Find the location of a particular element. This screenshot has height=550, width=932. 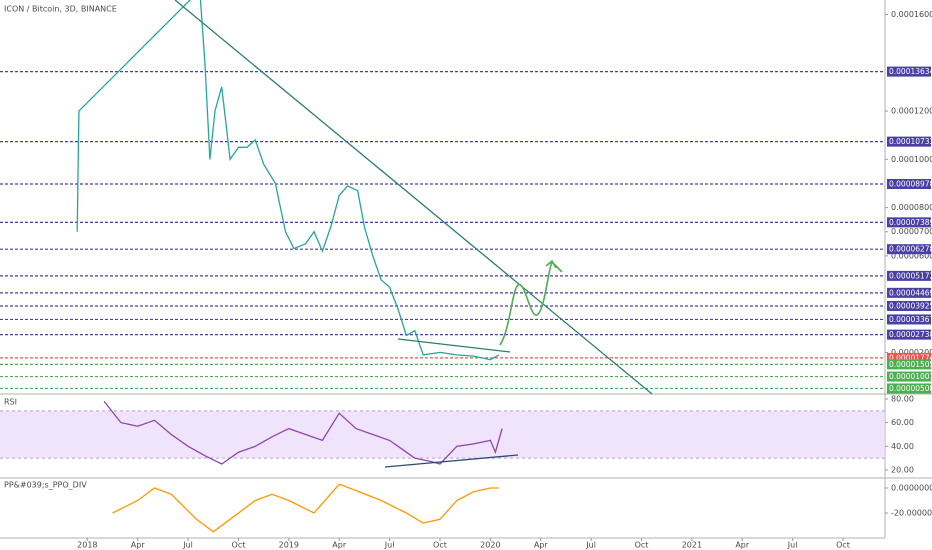

y-tick-label: 20.00 is located at coordinates (902, 469).